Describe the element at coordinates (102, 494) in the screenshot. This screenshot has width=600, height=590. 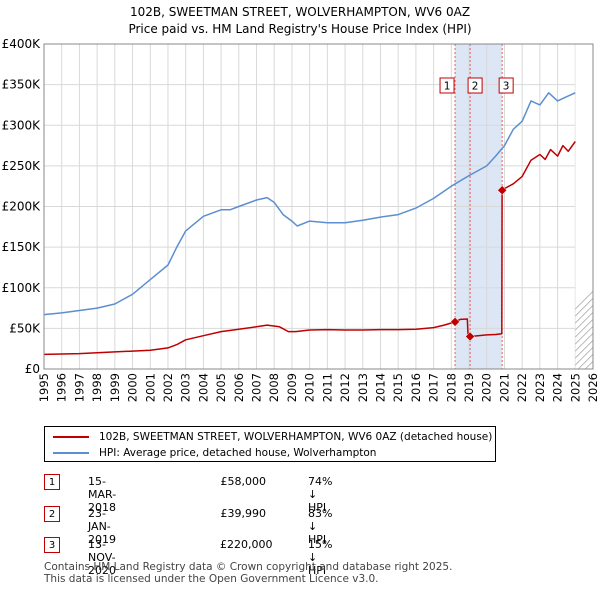
I see `transaction-date: 15-MAR-2018` at that location.